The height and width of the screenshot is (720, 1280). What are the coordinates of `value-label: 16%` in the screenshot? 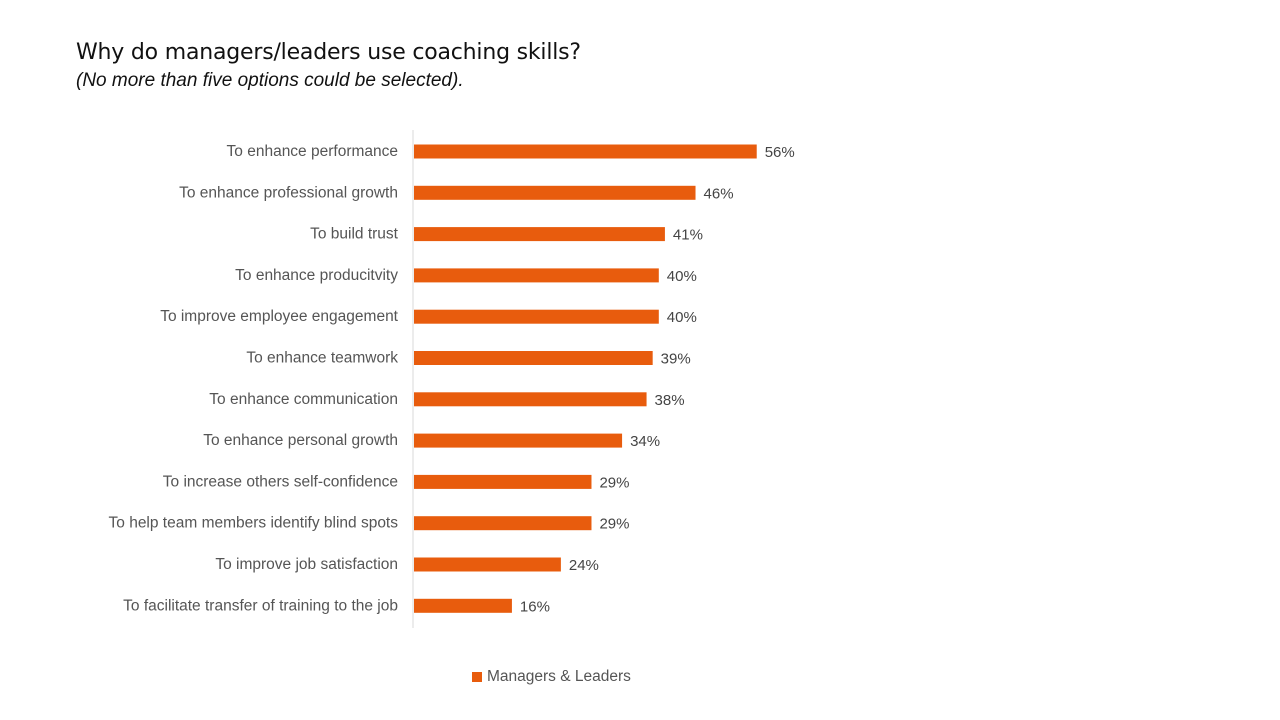 It's located at (535, 606).